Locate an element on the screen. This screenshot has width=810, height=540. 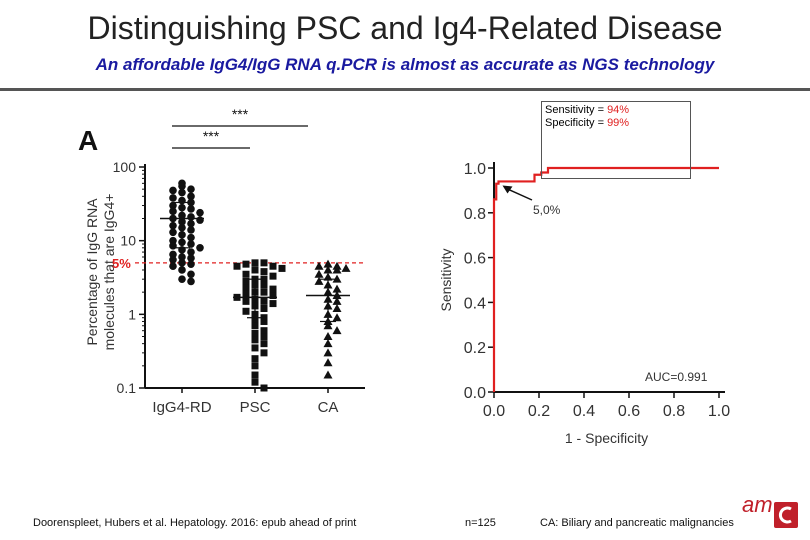
specificity-label: Specificity = is located at coordinates (574, 123).